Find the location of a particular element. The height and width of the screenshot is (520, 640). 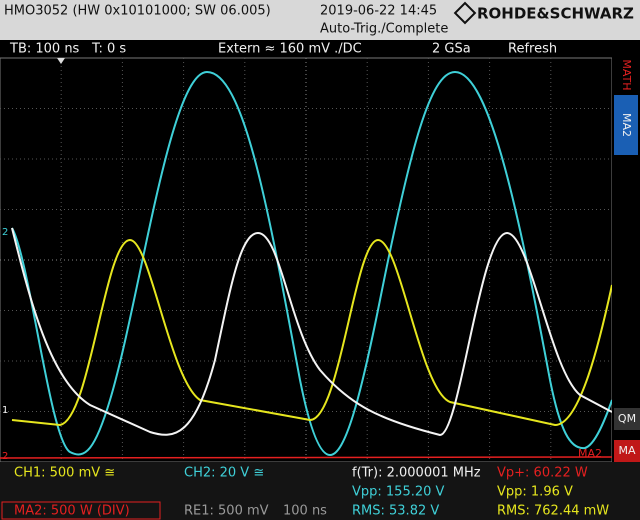

ma2-box is located at coordinates (81, 510).